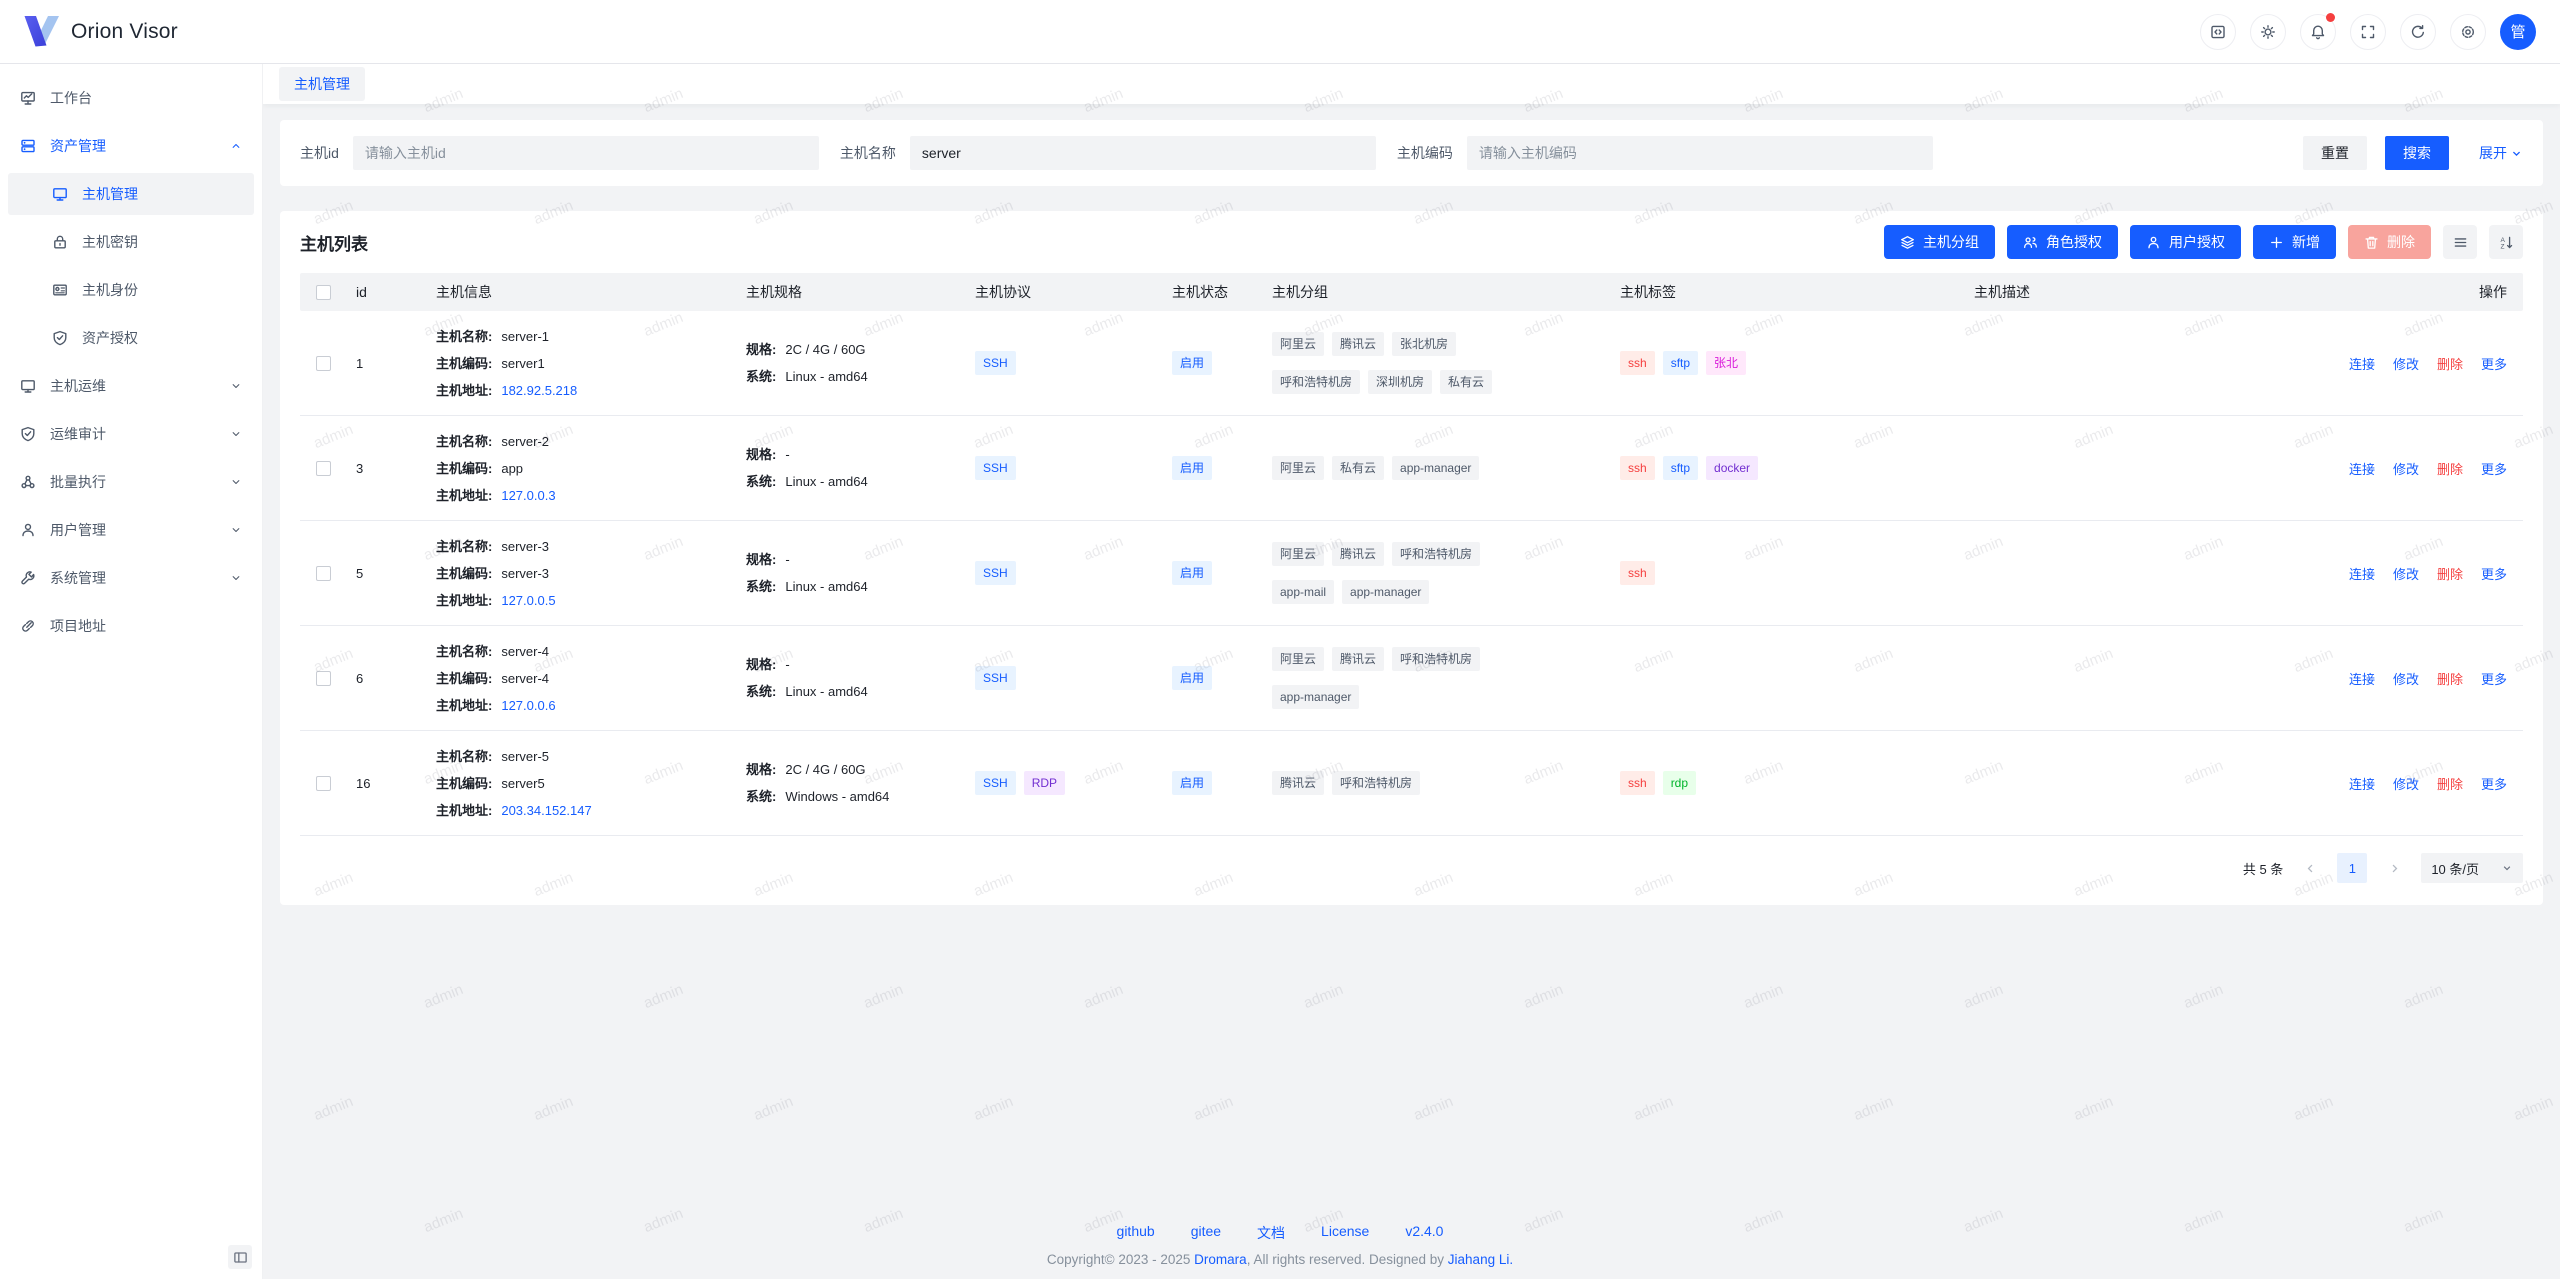  Describe the element at coordinates (131, 242) in the screenshot. I see `sidebar-item-host-keys: 主机密钥` at that location.